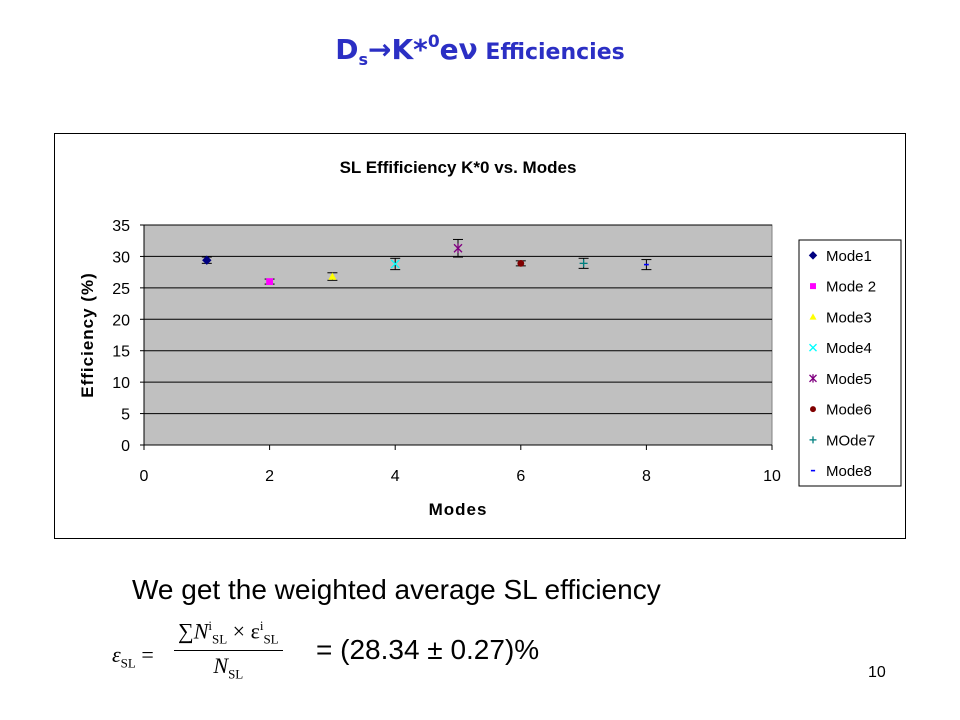 The height and width of the screenshot is (720, 960). What do you see at coordinates (877, 672) in the screenshot?
I see `page-number: 10` at bounding box center [877, 672].